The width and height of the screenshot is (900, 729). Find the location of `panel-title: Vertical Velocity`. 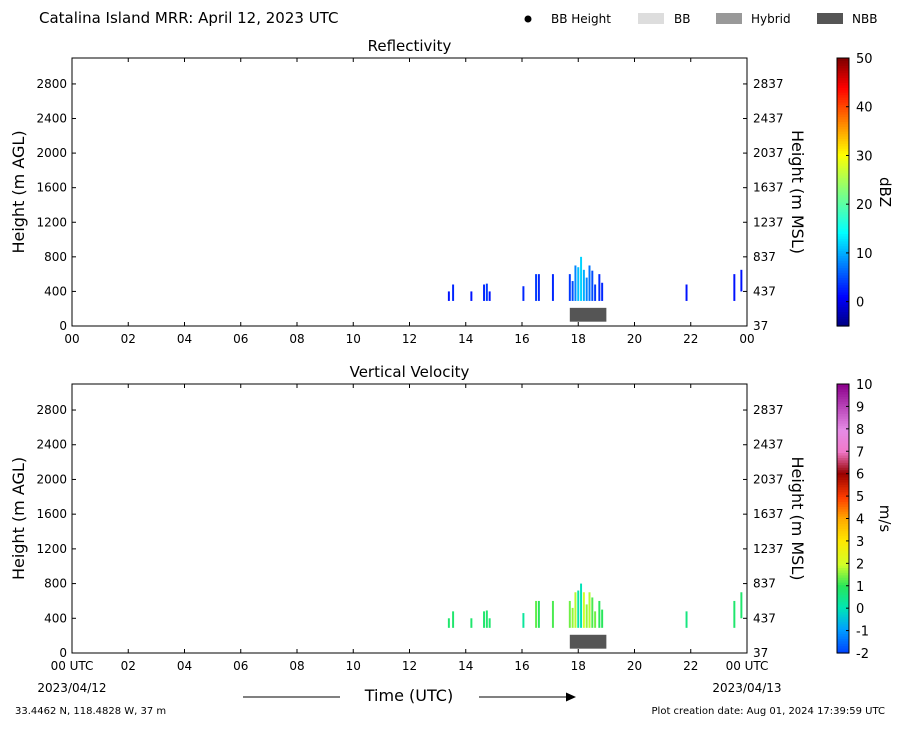

panel-title: Vertical Velocity is located at coordinates (410, 372).